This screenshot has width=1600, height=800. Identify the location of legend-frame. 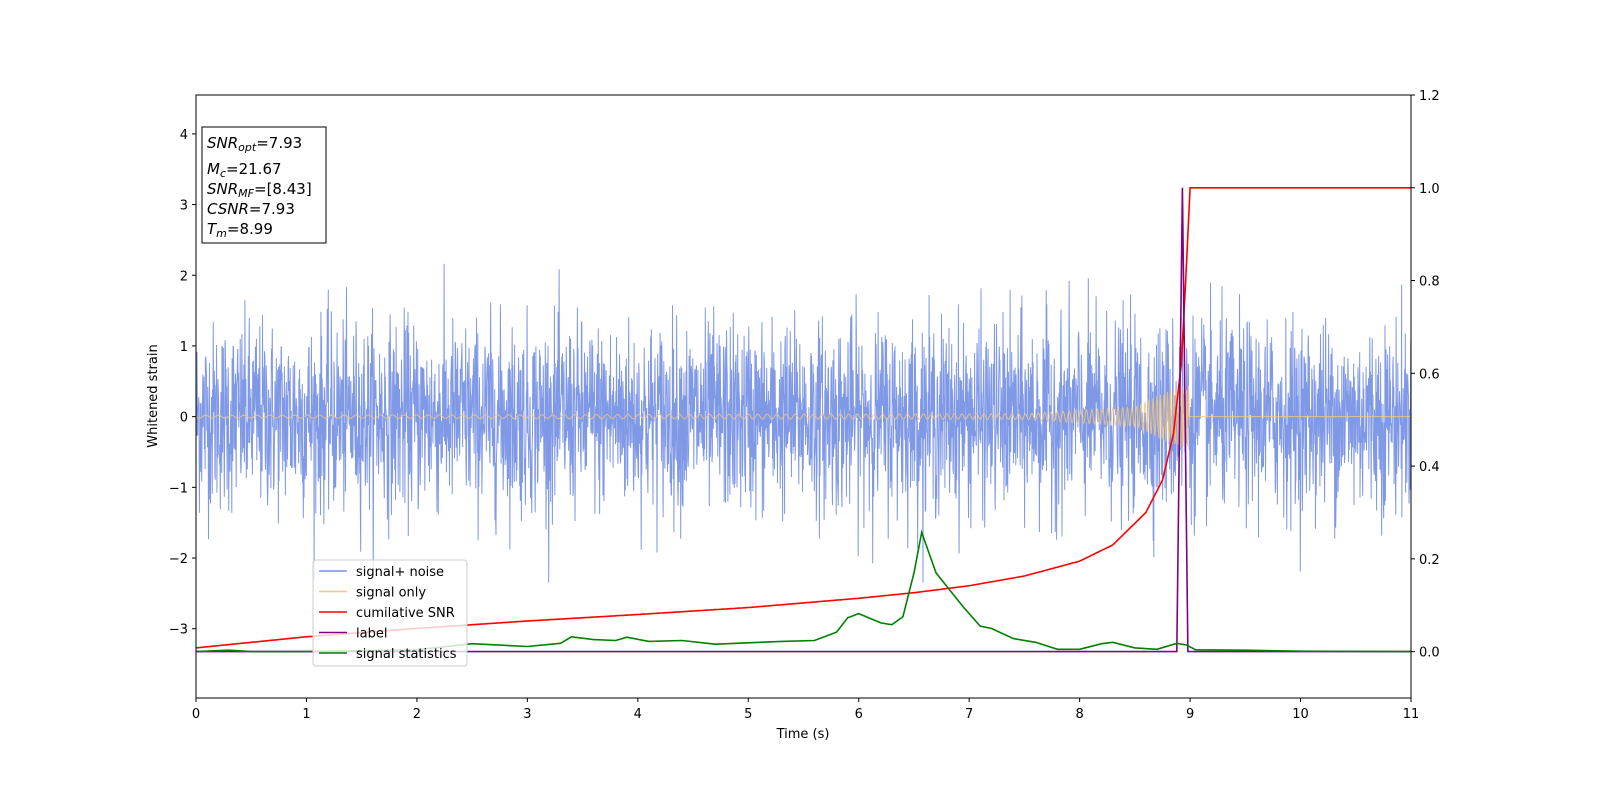
(390, 613).